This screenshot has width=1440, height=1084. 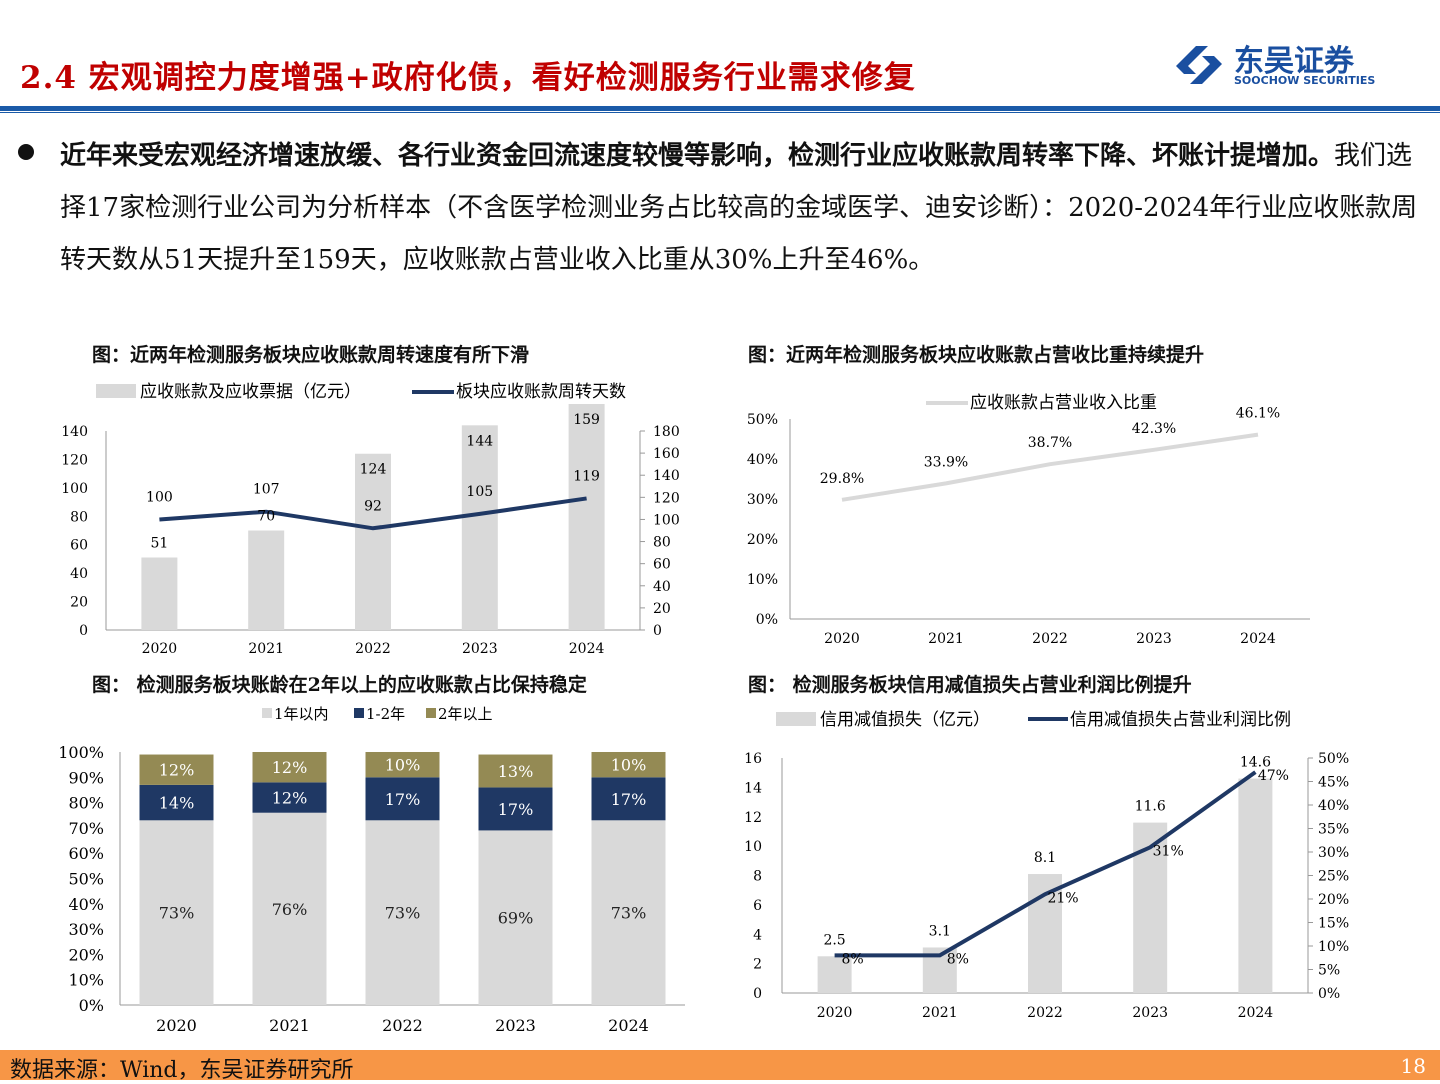 I want to click on y-tick-left: 6, so click(x=757, y=906).